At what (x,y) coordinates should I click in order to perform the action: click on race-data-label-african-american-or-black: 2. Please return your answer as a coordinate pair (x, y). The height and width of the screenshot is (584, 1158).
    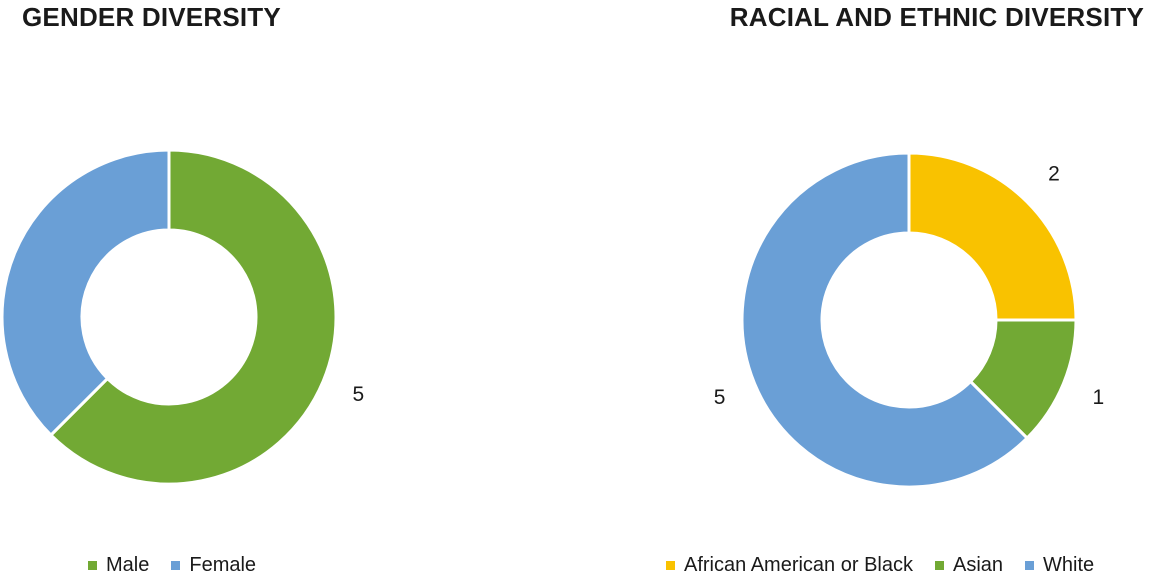
    Looking at the image, I should click on (1054, 174).